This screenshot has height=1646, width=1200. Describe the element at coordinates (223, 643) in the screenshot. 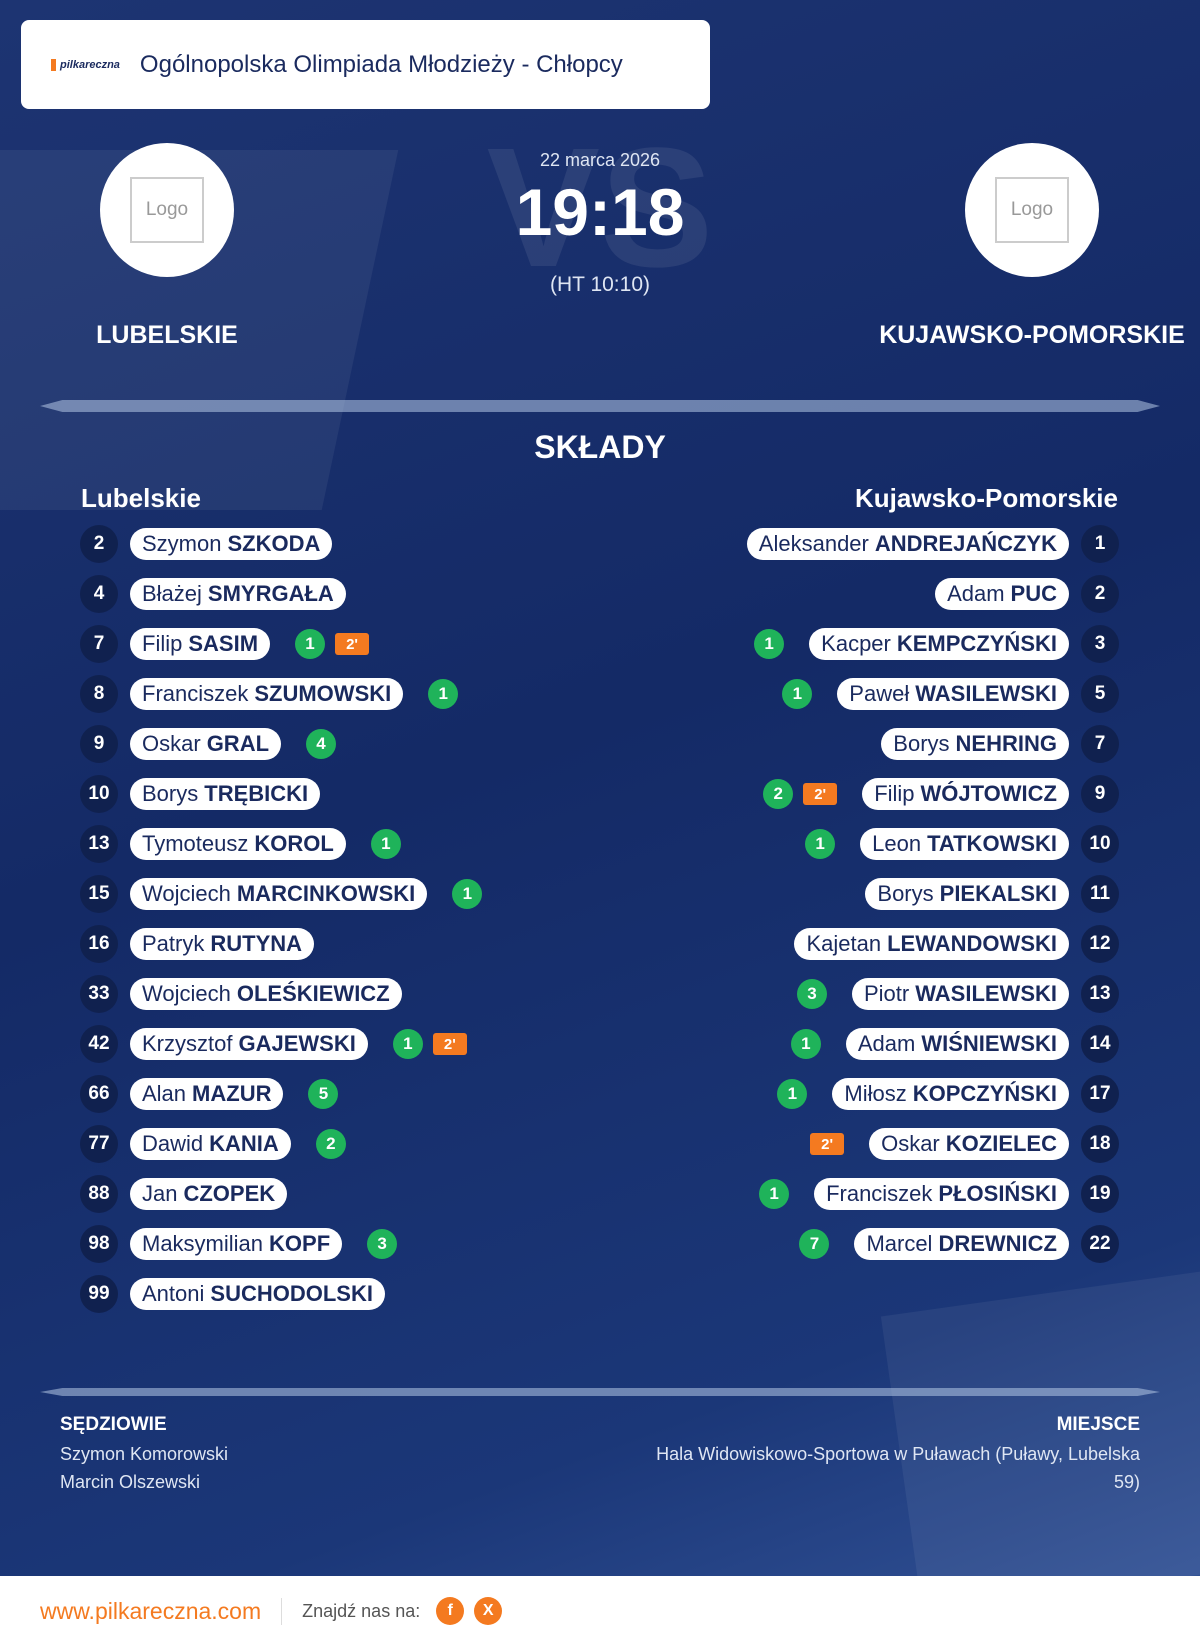

I see `last-name: SASIM` at that location.